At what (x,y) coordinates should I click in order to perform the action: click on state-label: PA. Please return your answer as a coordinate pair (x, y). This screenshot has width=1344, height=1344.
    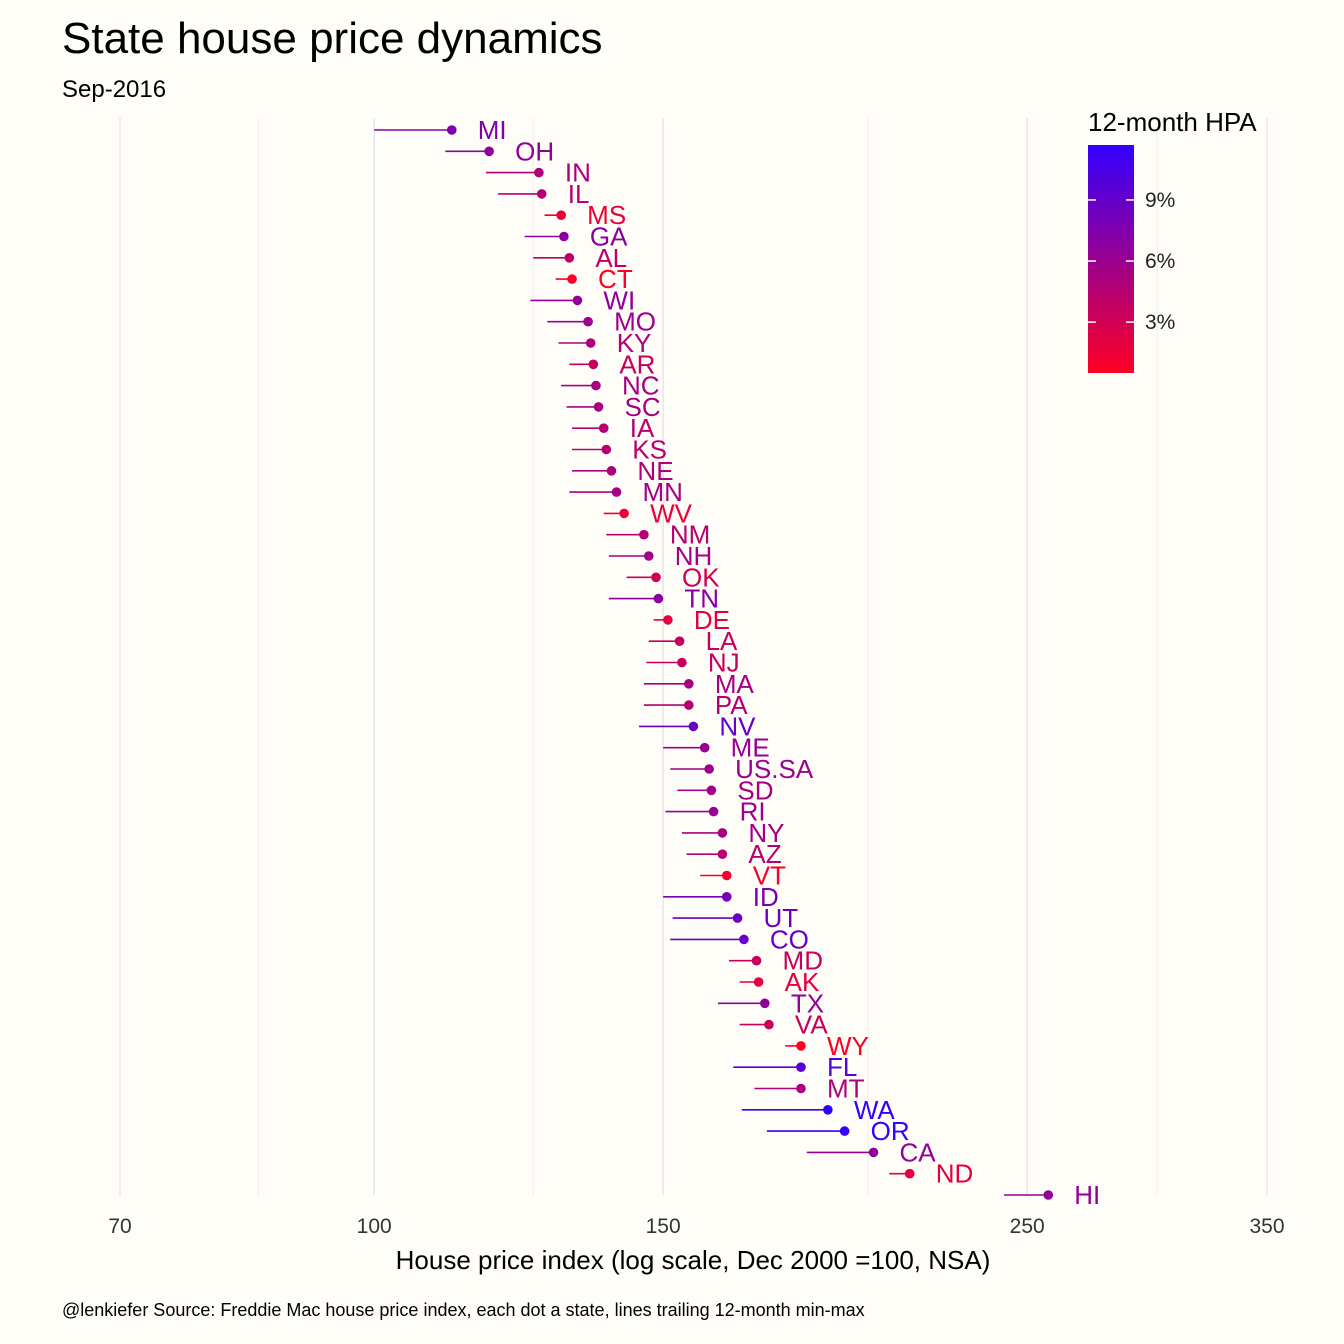
    Looking at the image, I should click on (731, 705).